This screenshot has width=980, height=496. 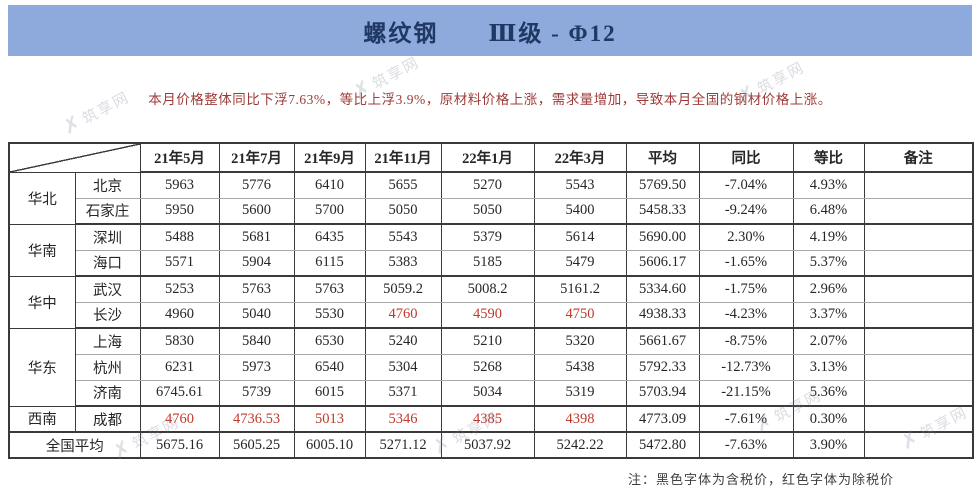 What do you see at coordinates (829, 263) in the screenshot?
I see `qoq-cell: 5.37%` at bounding box center [829, 263].